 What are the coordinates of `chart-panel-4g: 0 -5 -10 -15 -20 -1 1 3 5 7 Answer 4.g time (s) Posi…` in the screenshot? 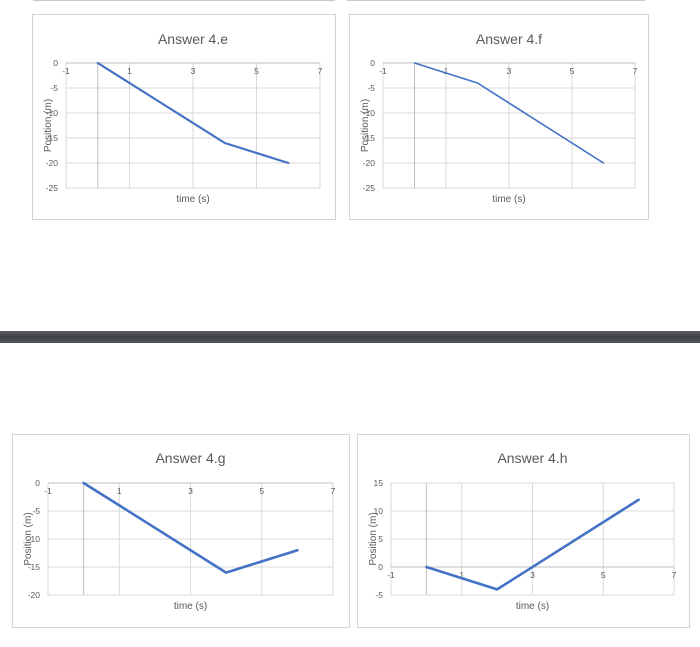 It's located at (181, 531).